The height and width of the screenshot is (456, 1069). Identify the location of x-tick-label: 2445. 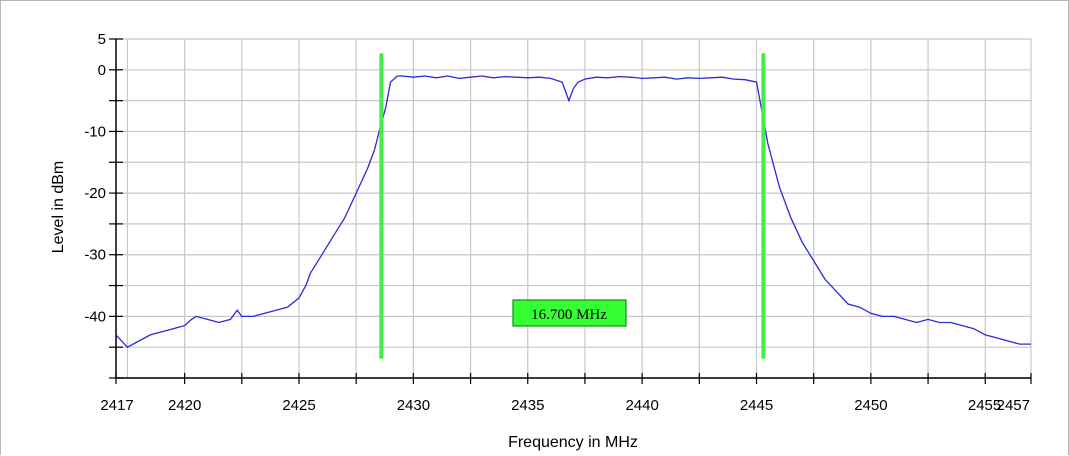
(756, 405).